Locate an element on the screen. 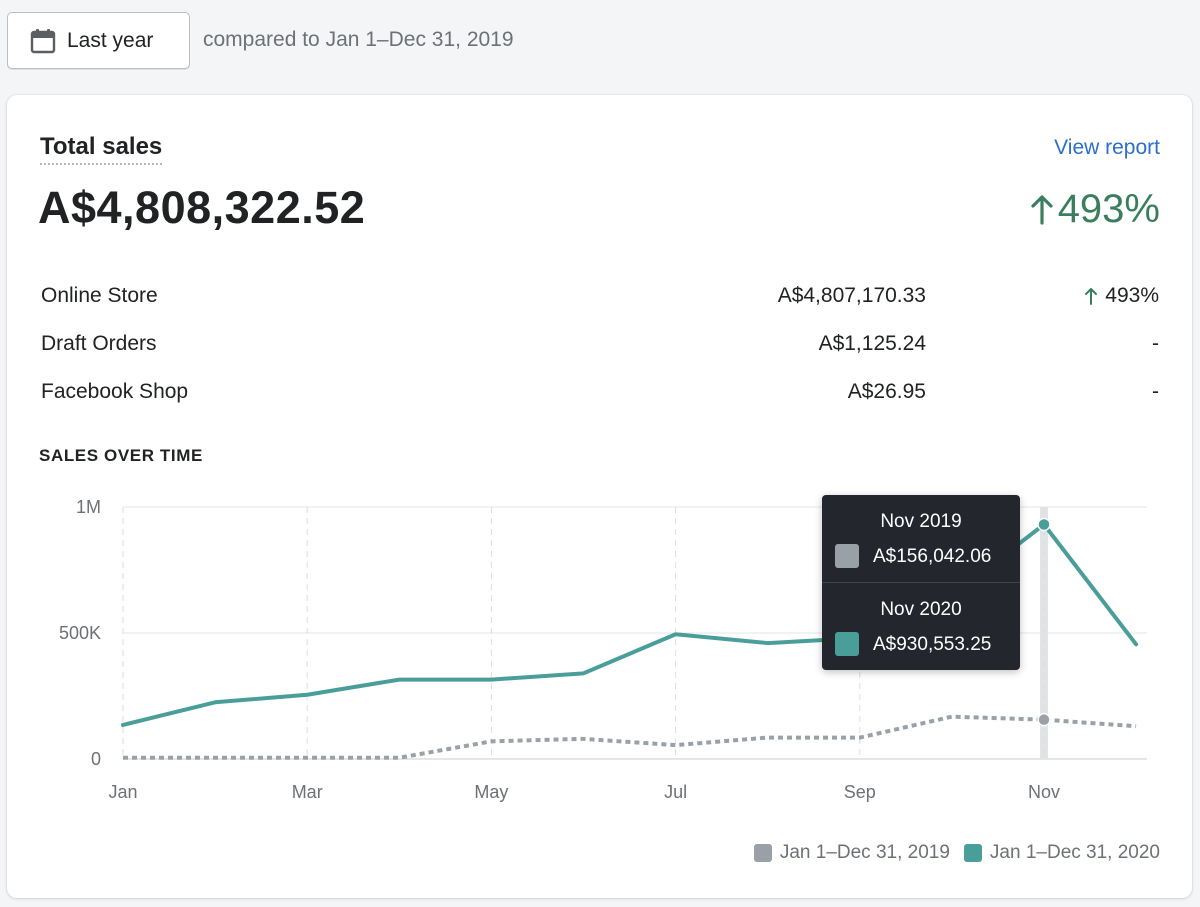 This screenshot has width=1200, height=907. breakdown-row: Facebook Shop A$26.95 - is located at coordinates (600, 401).